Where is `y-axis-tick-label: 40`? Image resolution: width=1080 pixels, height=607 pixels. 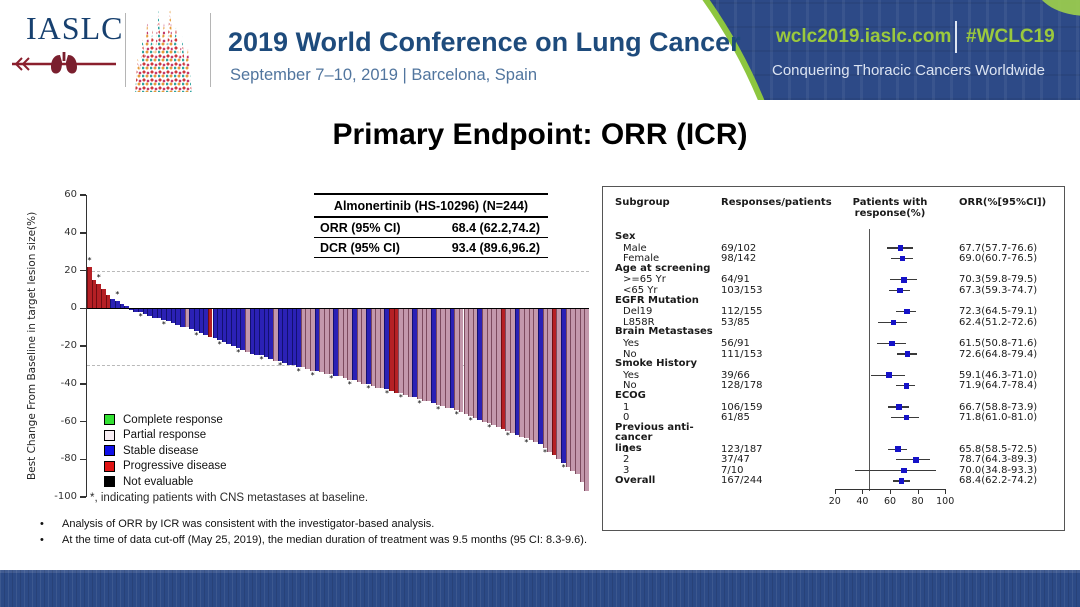 y-axis-tick-label: 40 is located at coordinates (70, 232).